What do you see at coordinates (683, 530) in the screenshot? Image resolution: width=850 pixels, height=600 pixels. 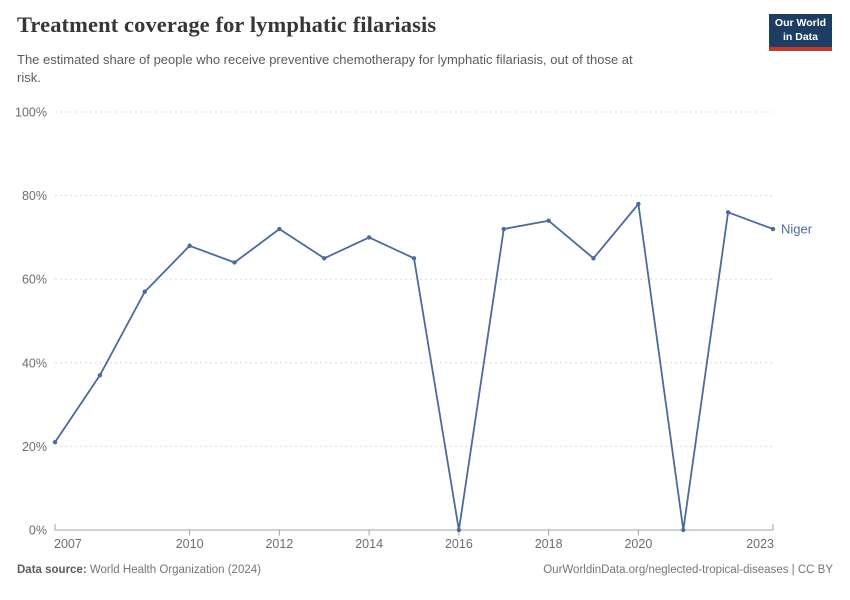 I see `data-point-niger-2021` at bounding box center [683, 530].